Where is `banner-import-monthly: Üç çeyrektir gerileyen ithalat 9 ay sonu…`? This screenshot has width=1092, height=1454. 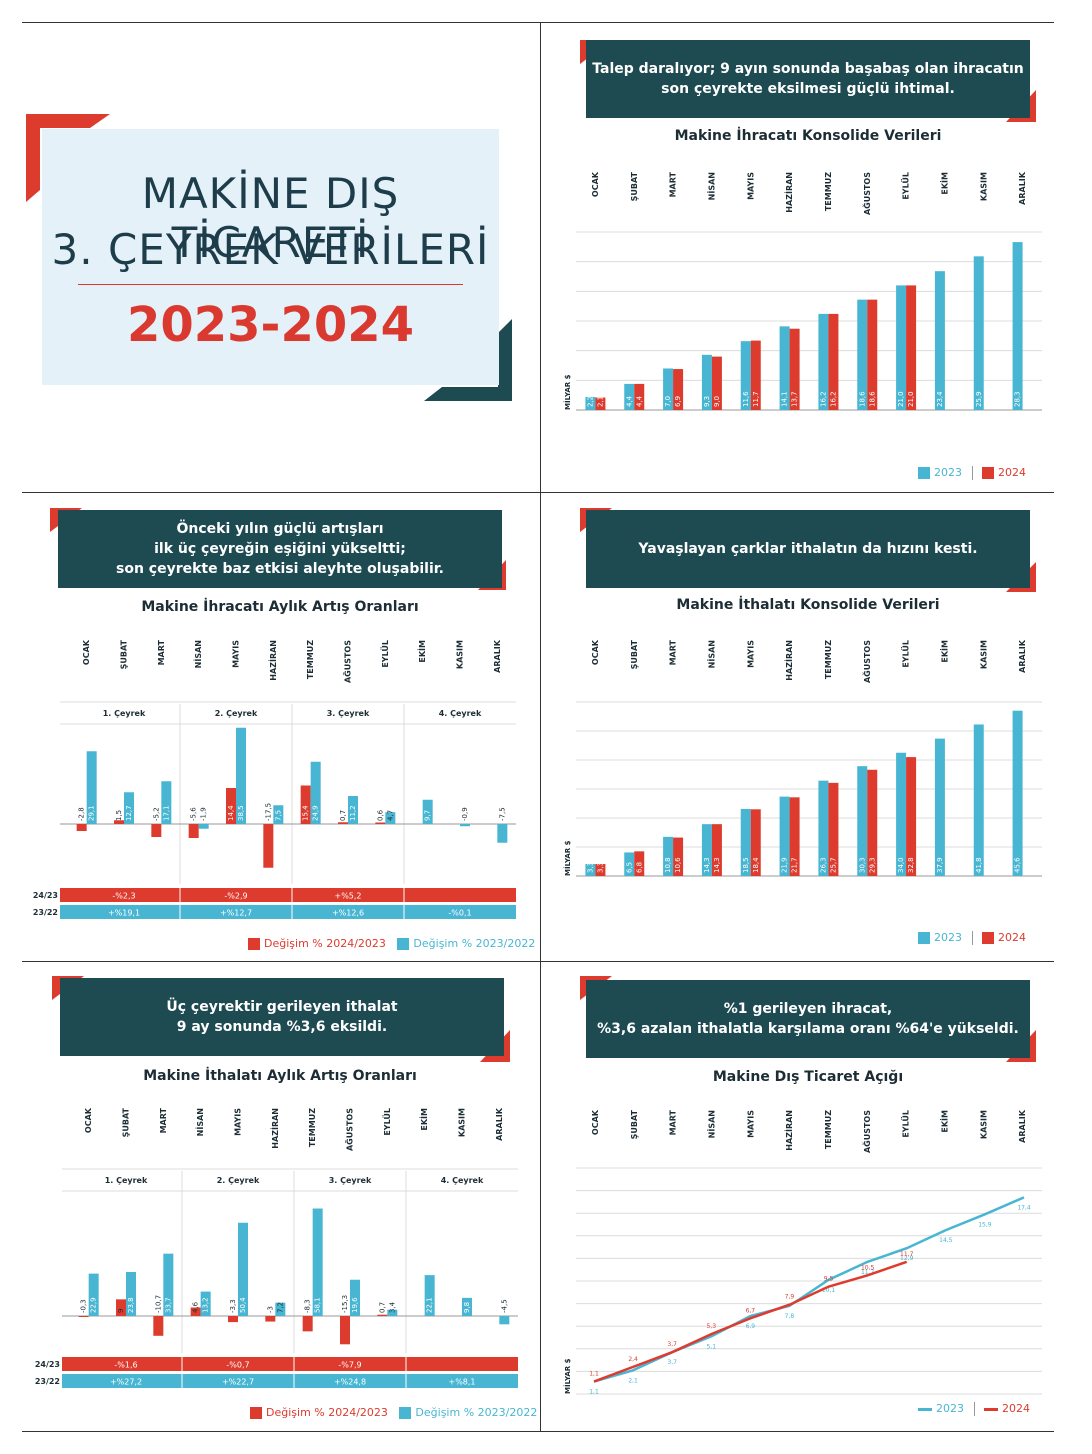 banner-import-monthly: Üç çeyrektir gerileyen ithalat 9 ay sonu… is located at coordinates (282, 1017).